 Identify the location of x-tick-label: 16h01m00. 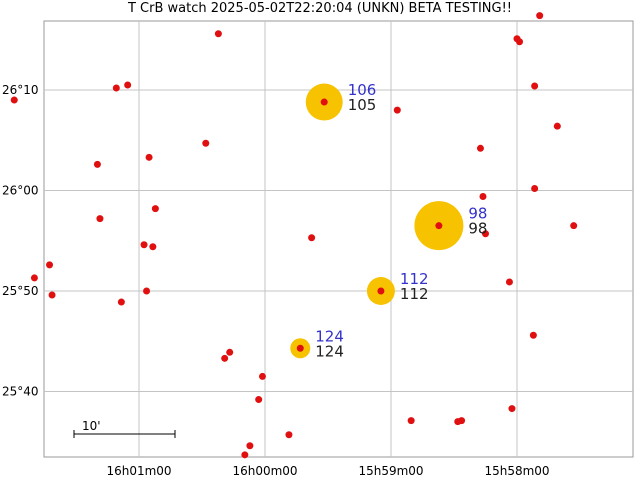
(138, 471).